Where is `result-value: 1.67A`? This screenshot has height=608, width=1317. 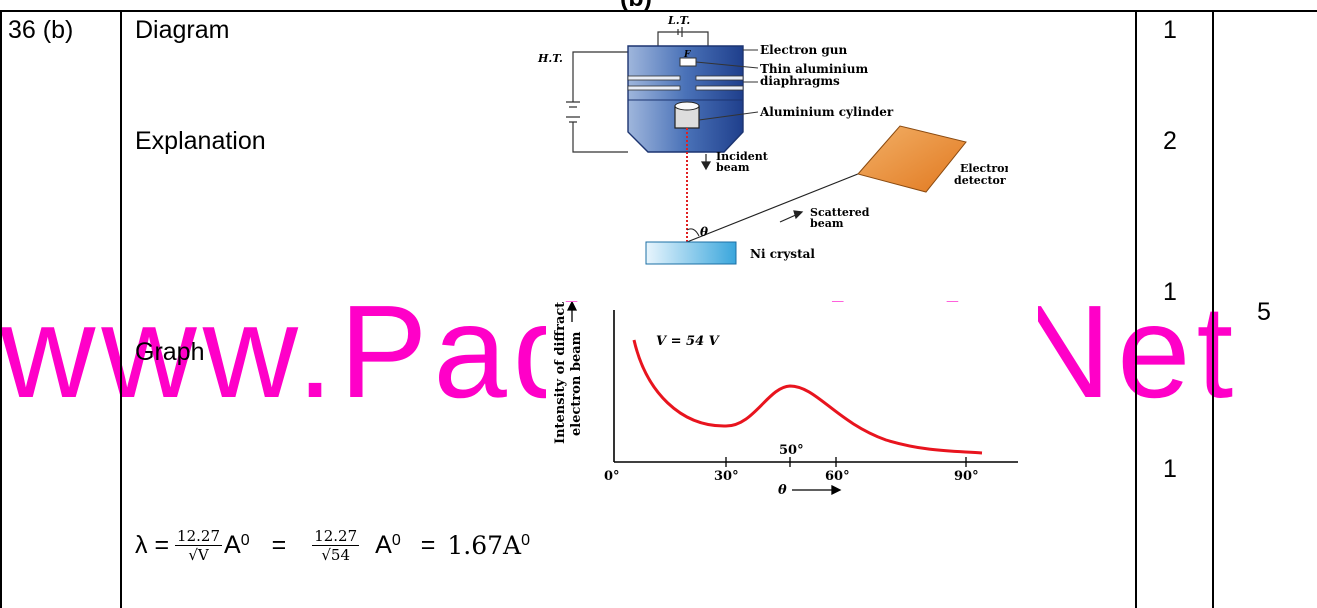 result-value: 1.67A is located at coordinates (484, 545).